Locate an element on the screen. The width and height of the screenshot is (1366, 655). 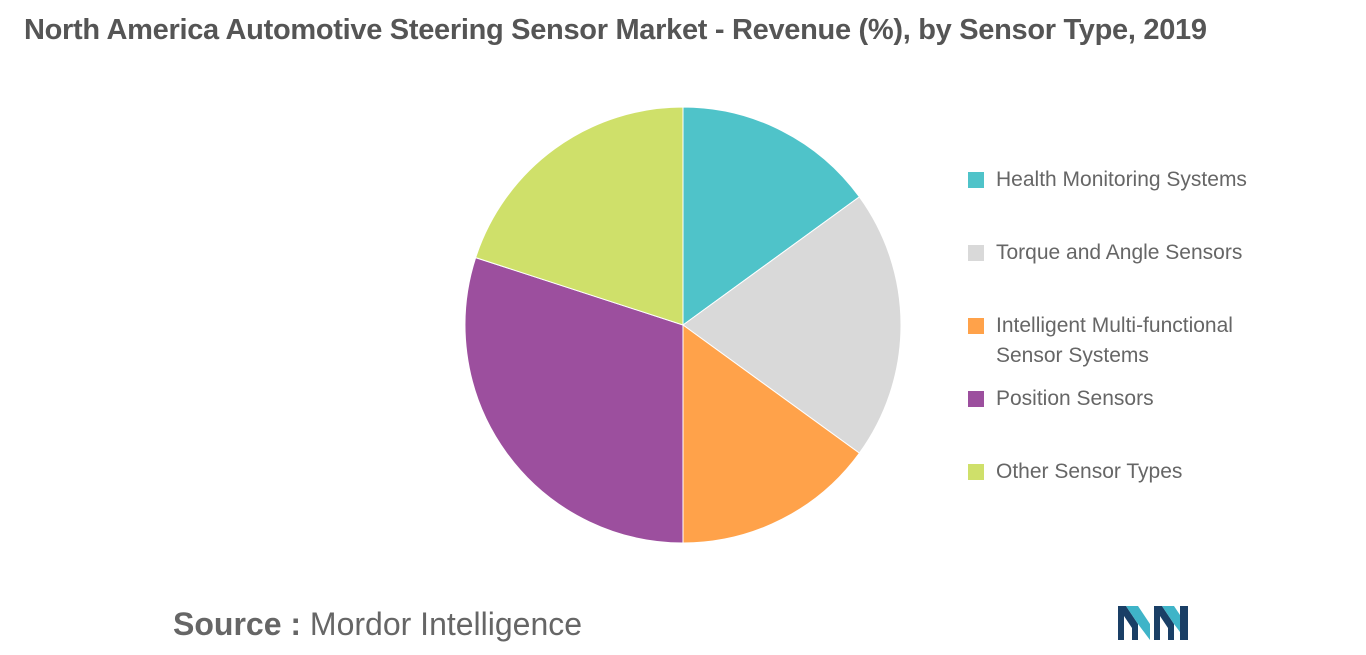
pie-slice-intelligent-multi-functional-sensor-systems is located at coordinates (771, 434).